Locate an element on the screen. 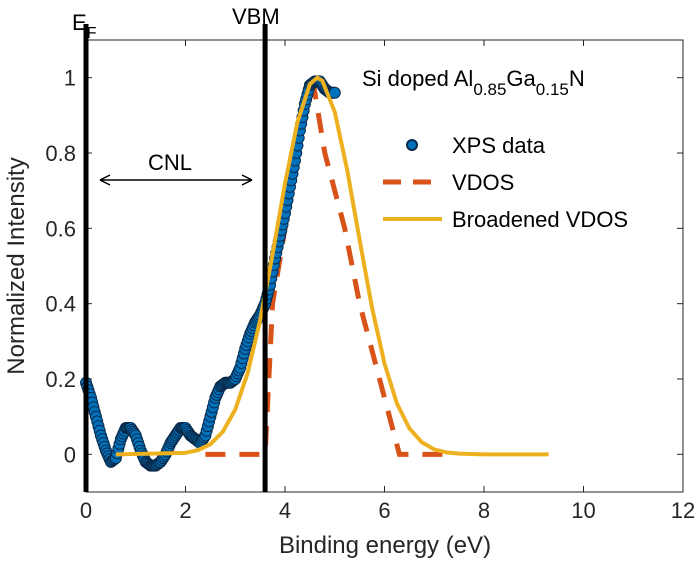 Image resolution: width=700 pixels, height=566 pixels. xps-data-point is located at coordinates (334, 92).